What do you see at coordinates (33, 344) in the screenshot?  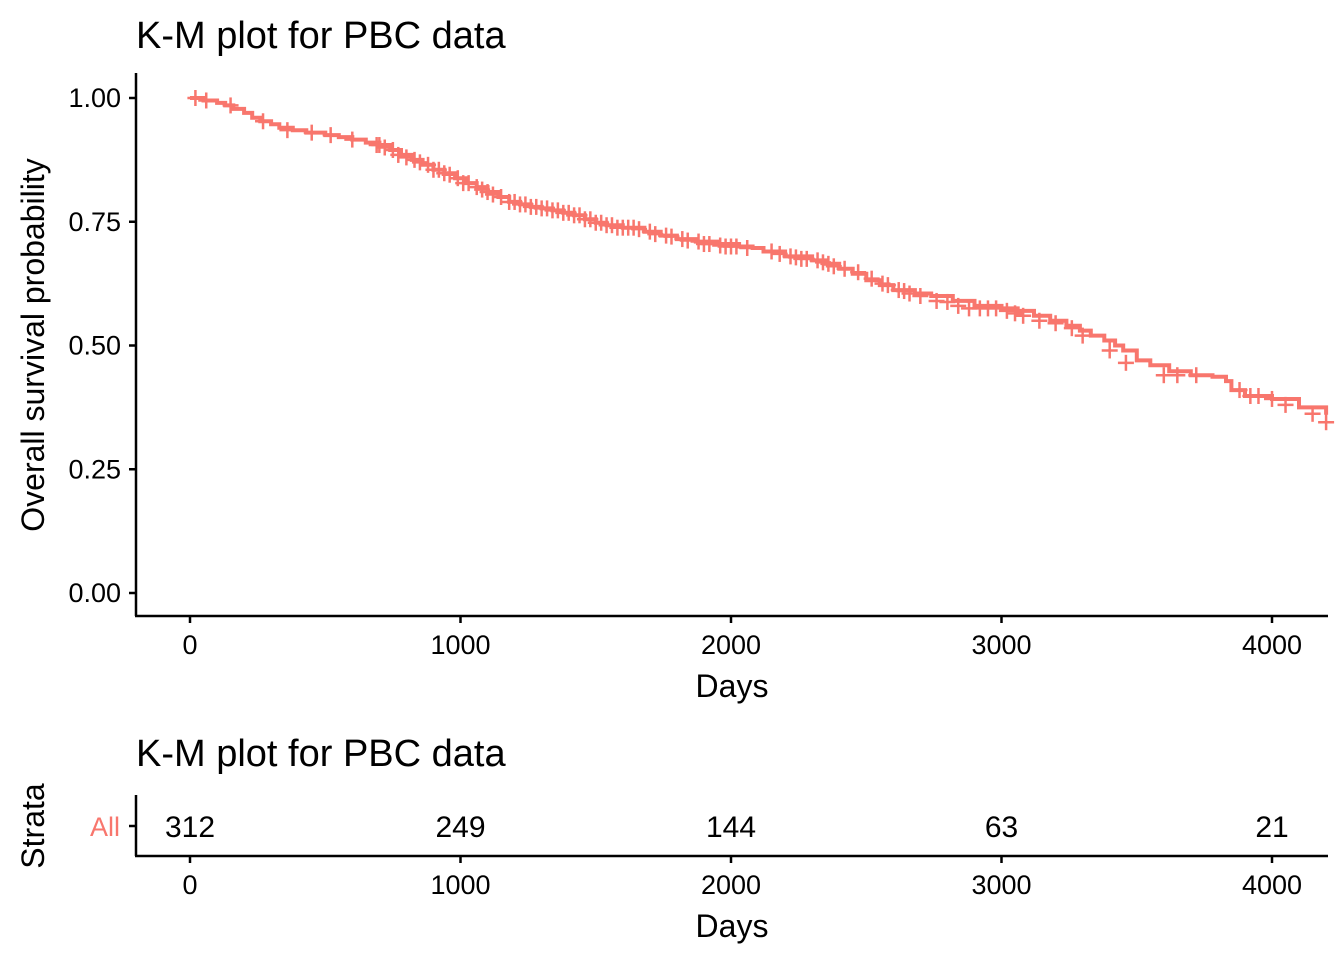 I see `survival-y-axis-title: Overall survival probability` at bounding box center [33, 344].